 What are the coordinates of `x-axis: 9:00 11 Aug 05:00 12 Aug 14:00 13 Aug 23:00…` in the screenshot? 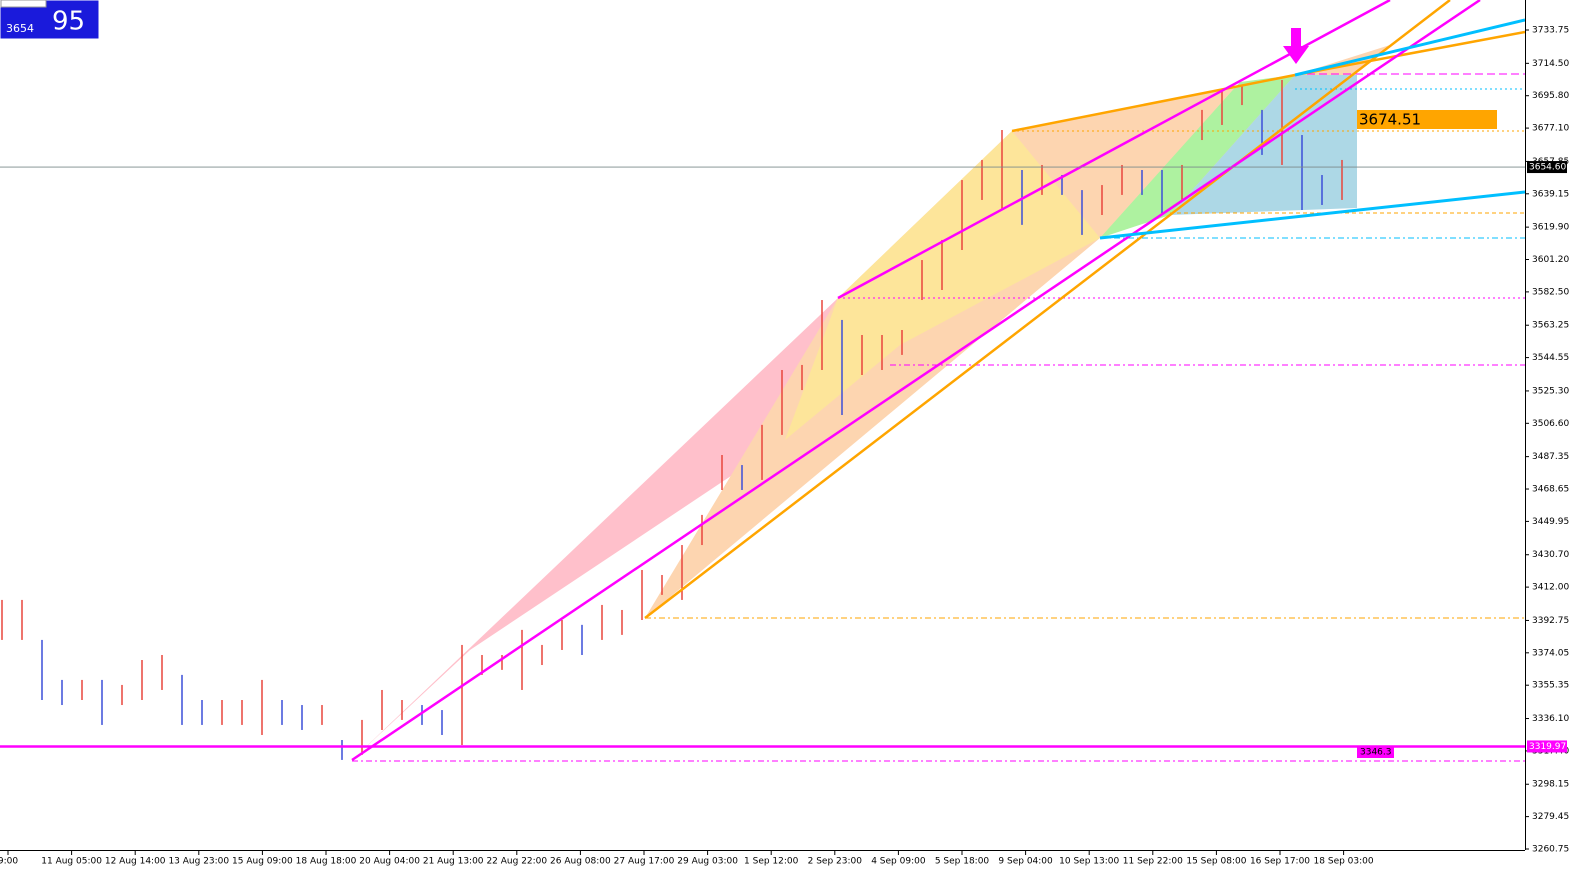 It's located at (687, 858).